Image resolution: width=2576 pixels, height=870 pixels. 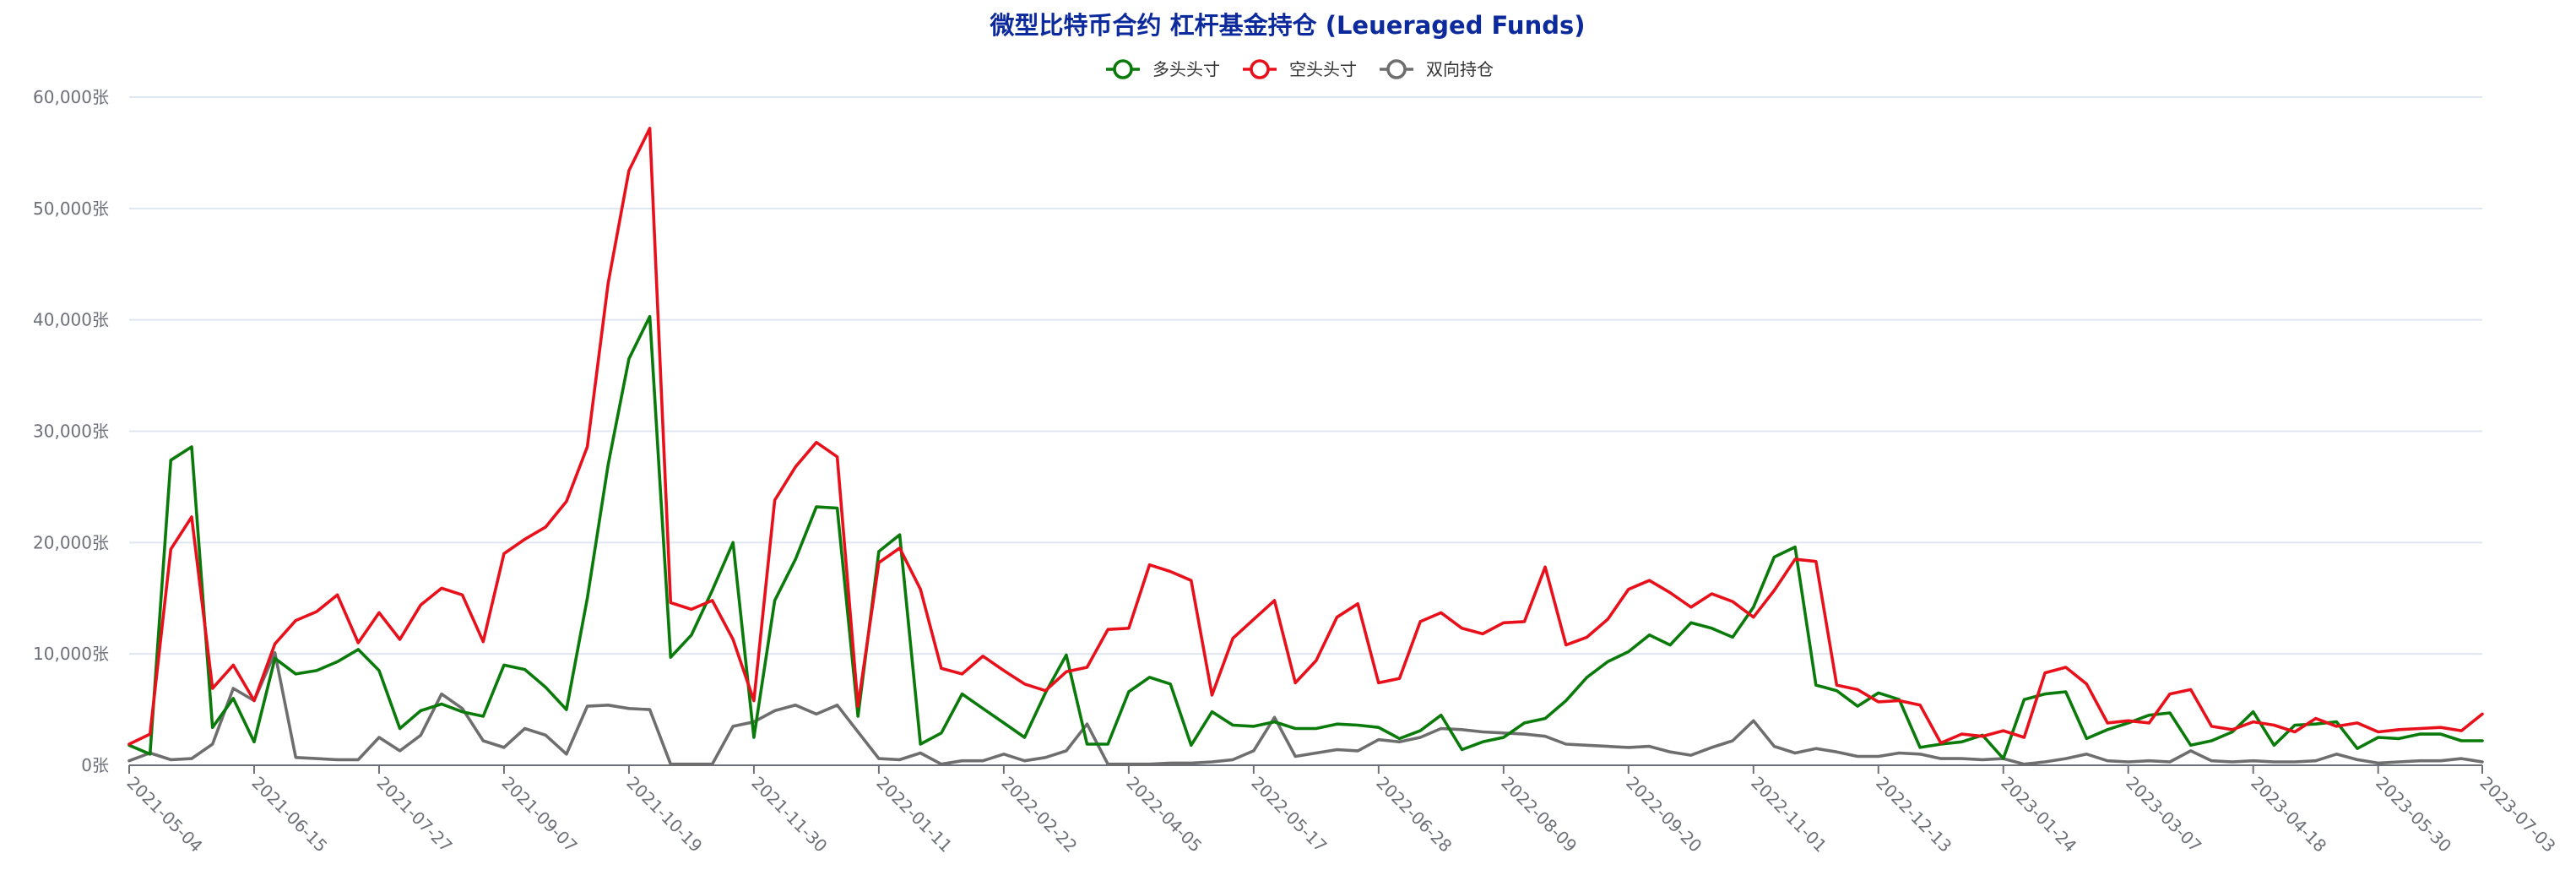 I want to click on x-tick-label: 2022-05-17, so click(x=1289, y=814).